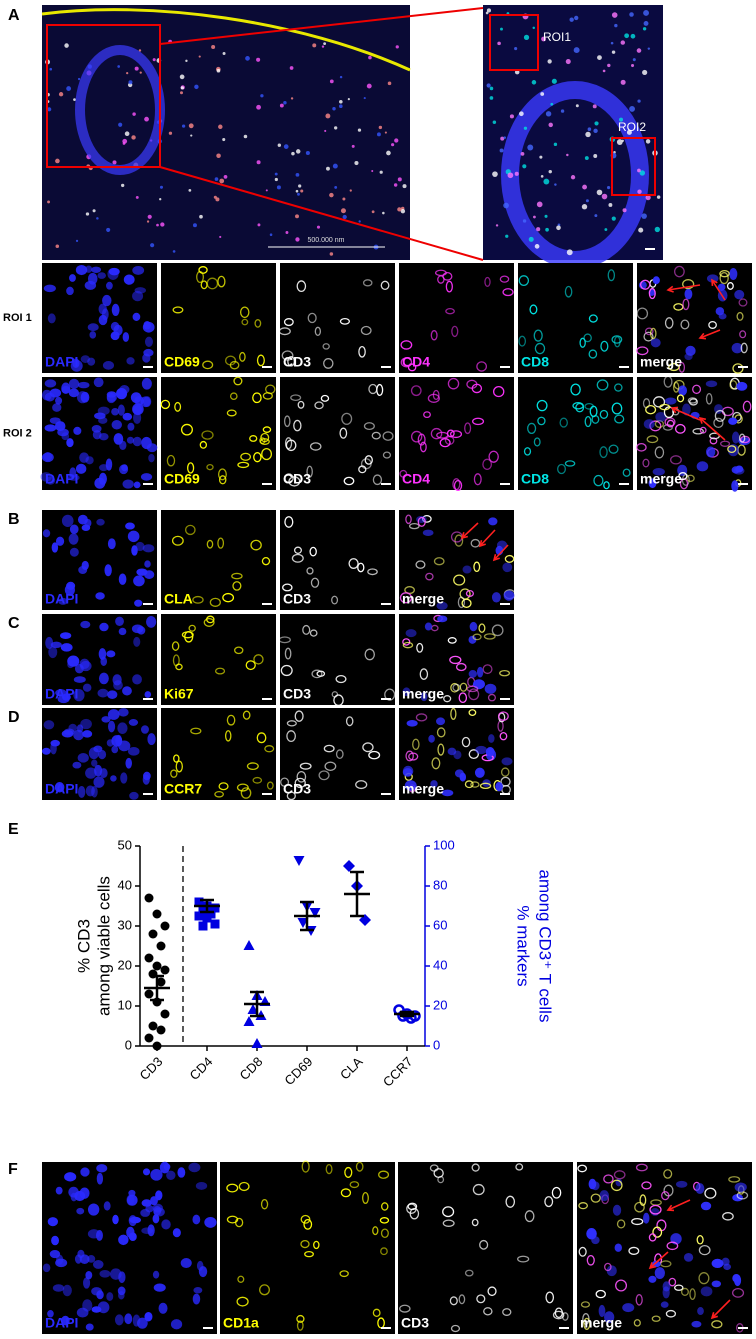 The image size is (756, 1339). What do you see at coordinates (487, 538) in the screenshot?
I see `arrow` at bounding box center [487, 538].